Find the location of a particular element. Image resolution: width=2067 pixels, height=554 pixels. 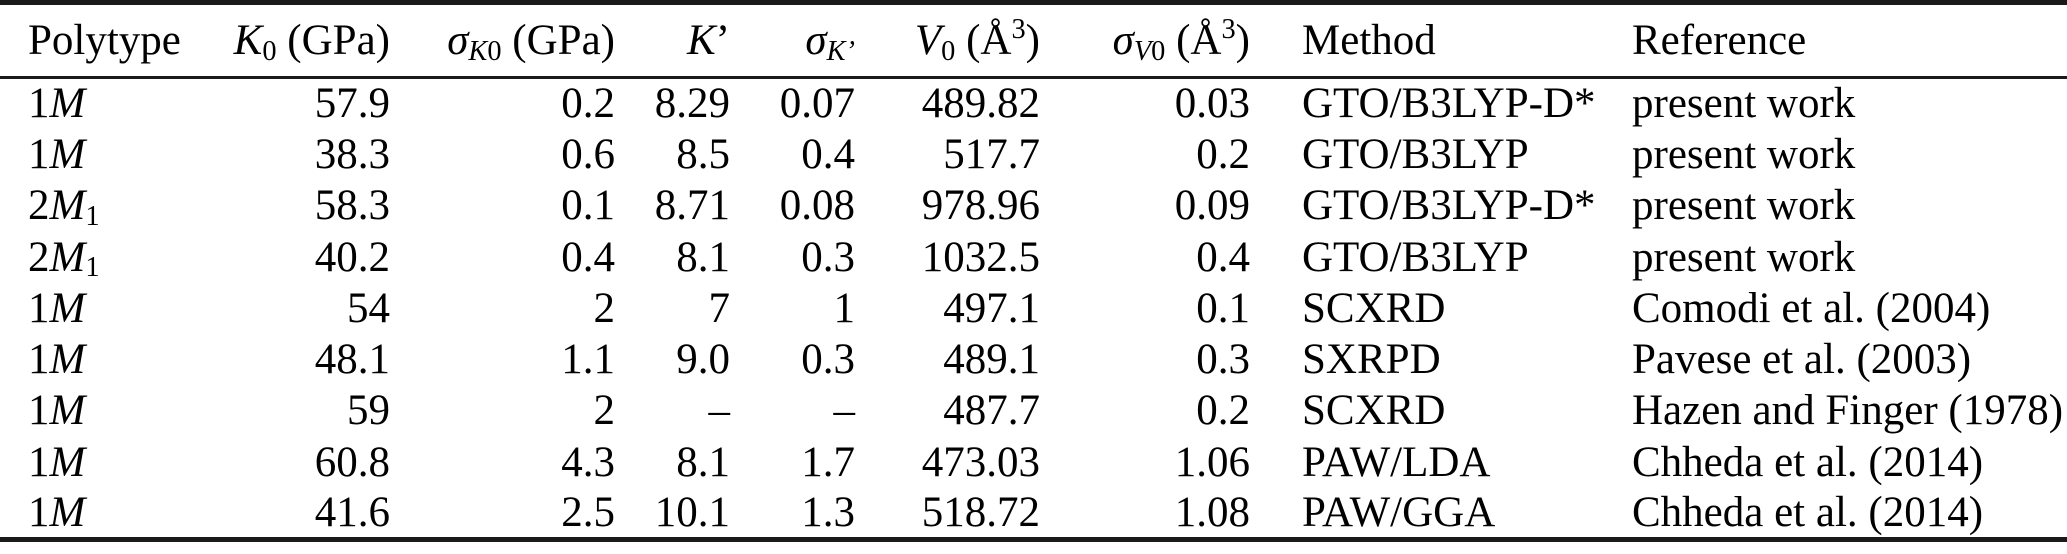

cell-method: SXRPD is located at coordinates (1371, 360).